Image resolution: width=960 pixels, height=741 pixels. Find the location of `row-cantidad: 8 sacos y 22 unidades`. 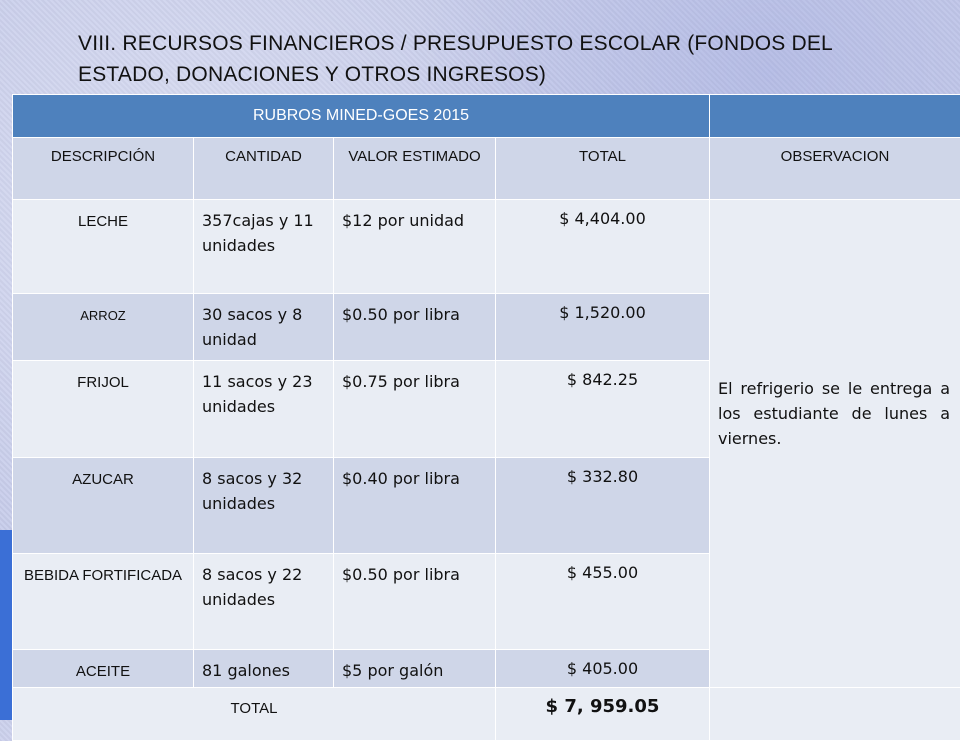

row-cantidad: 8 sacos y 22 unidades is located at coordinates (264, 602).